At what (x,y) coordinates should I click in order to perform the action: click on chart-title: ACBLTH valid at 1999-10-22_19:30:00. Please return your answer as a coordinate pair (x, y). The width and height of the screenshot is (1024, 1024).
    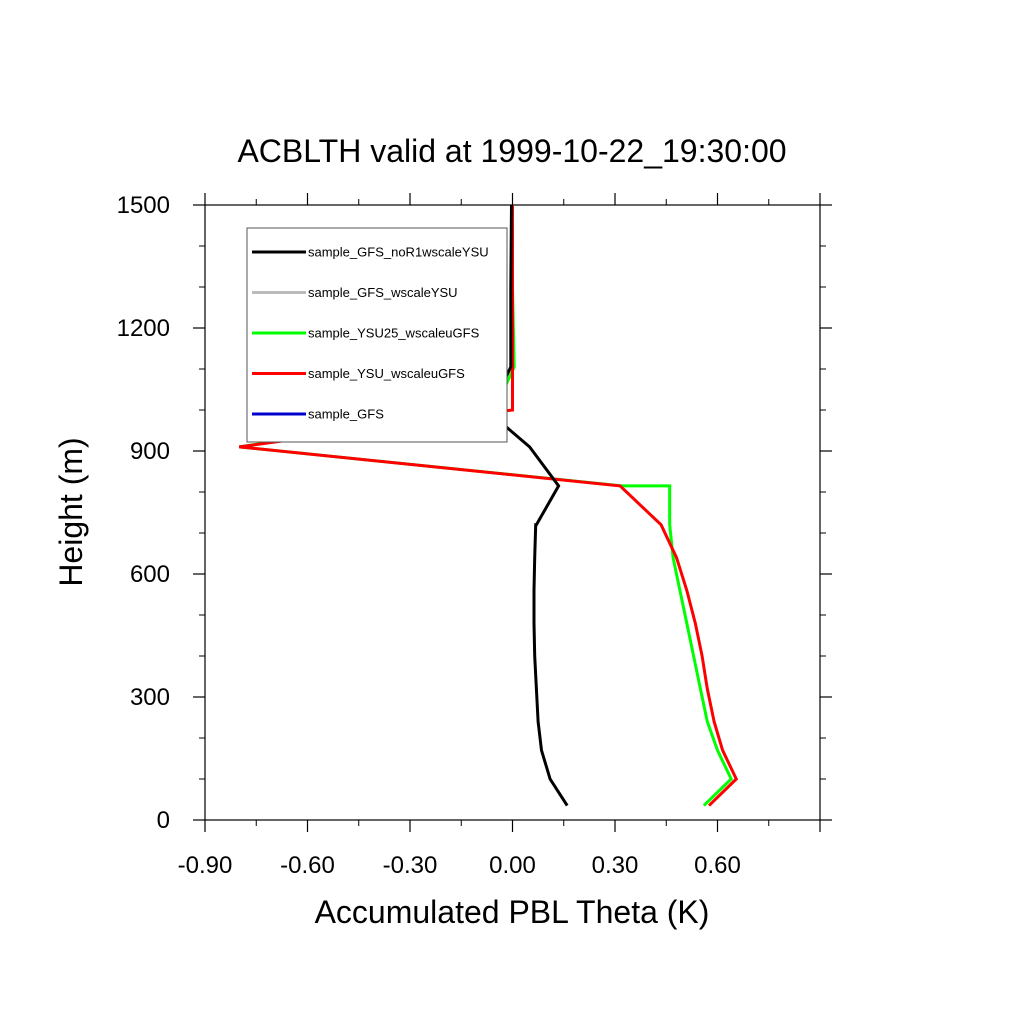
    Looking at the image, I should click on (511, 151).